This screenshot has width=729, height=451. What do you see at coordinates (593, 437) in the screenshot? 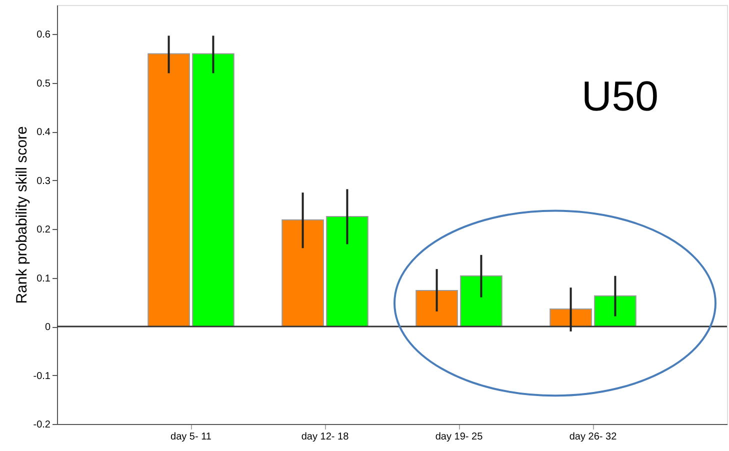
I see `x-tick-label: day 26- 32` at bounding box center [593, 437].